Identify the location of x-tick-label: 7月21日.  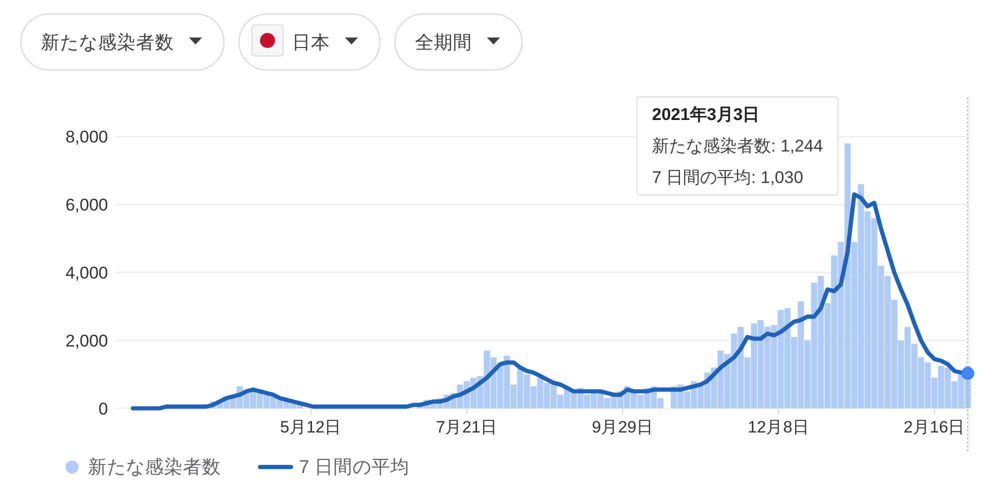
(467, 427).